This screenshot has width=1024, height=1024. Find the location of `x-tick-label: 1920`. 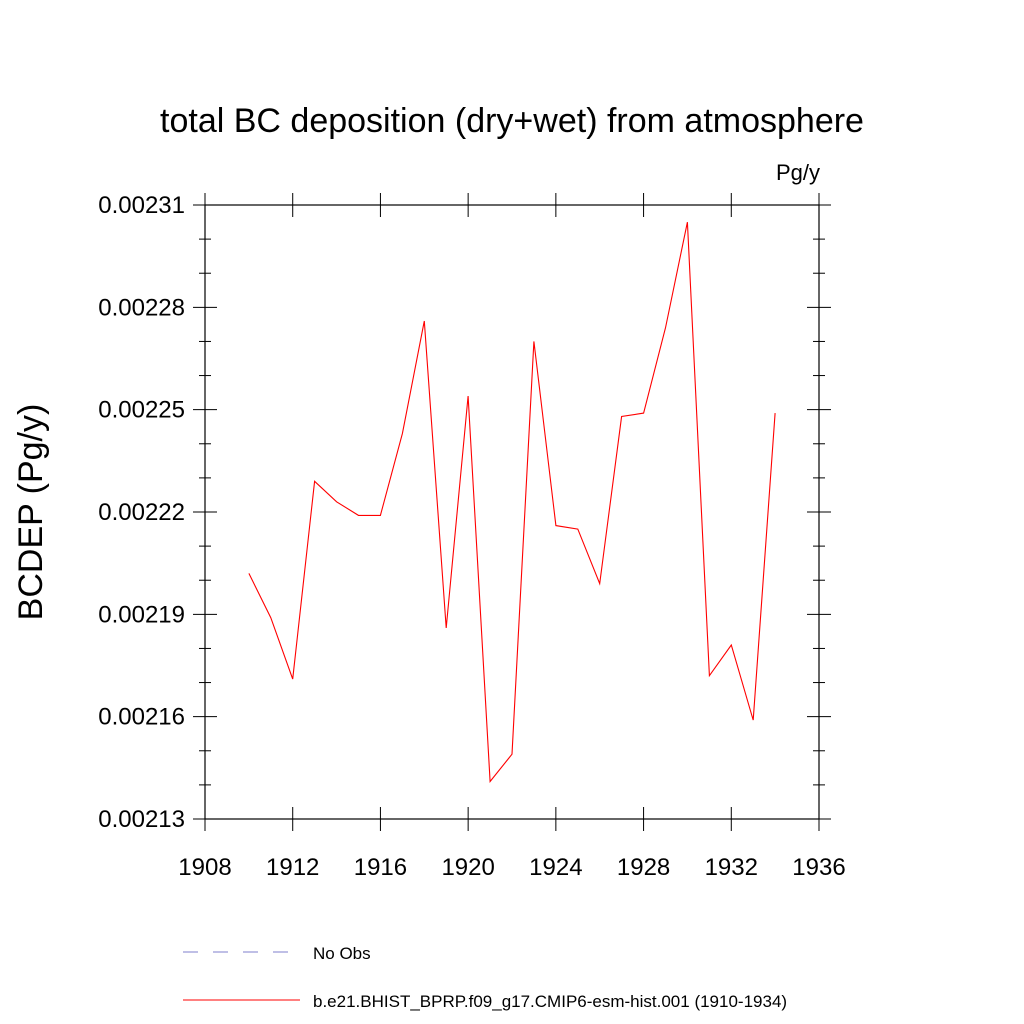

x-tick-label: 1920 is located at coordinates (467, 867).